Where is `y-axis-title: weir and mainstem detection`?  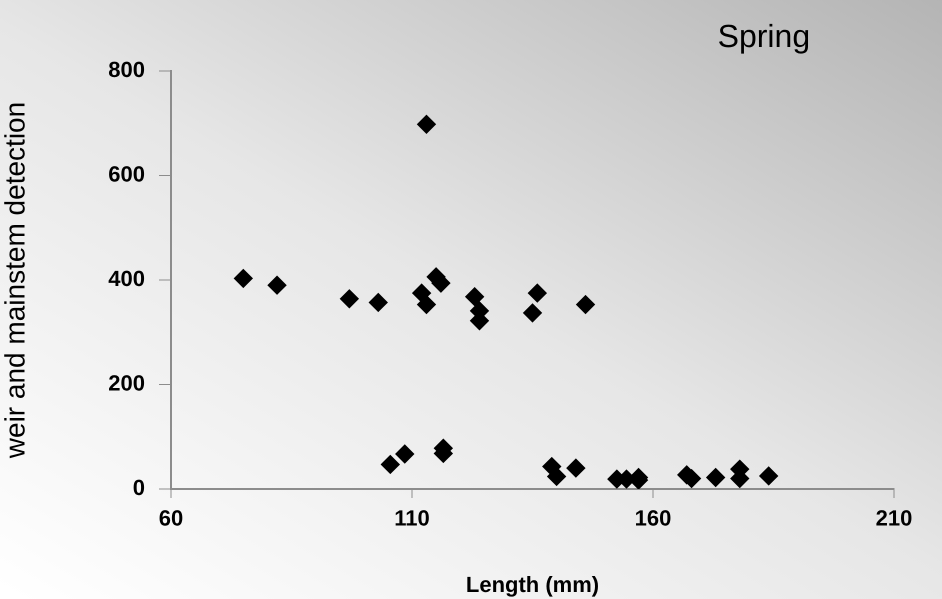
y-axis-title: weir and mainstem detection is located at coordinates (15, 281).